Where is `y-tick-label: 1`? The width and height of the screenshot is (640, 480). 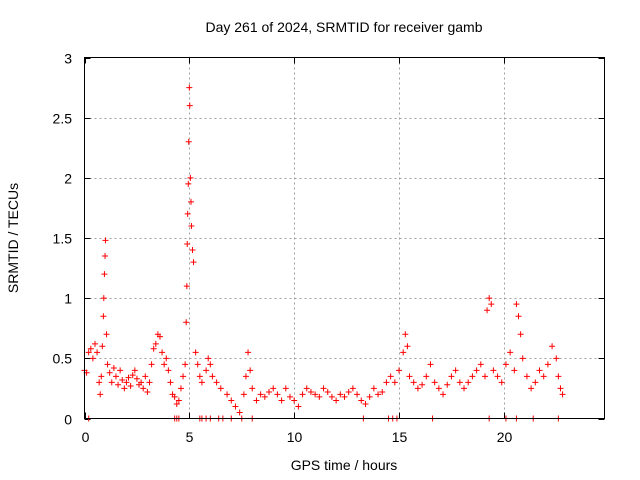 y-tick-label: 1 is located at coordinates (68, 299).